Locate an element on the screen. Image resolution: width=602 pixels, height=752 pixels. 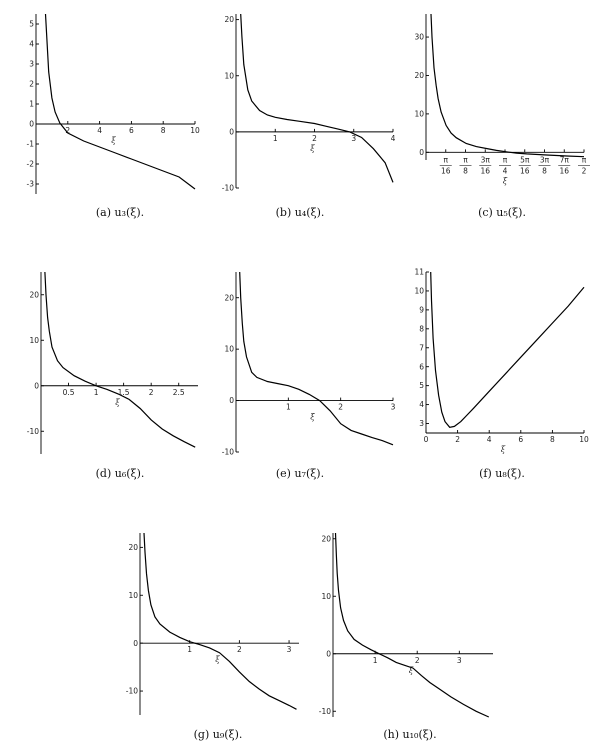
y-tick-label: 6 is located at coordinates (421, 366).